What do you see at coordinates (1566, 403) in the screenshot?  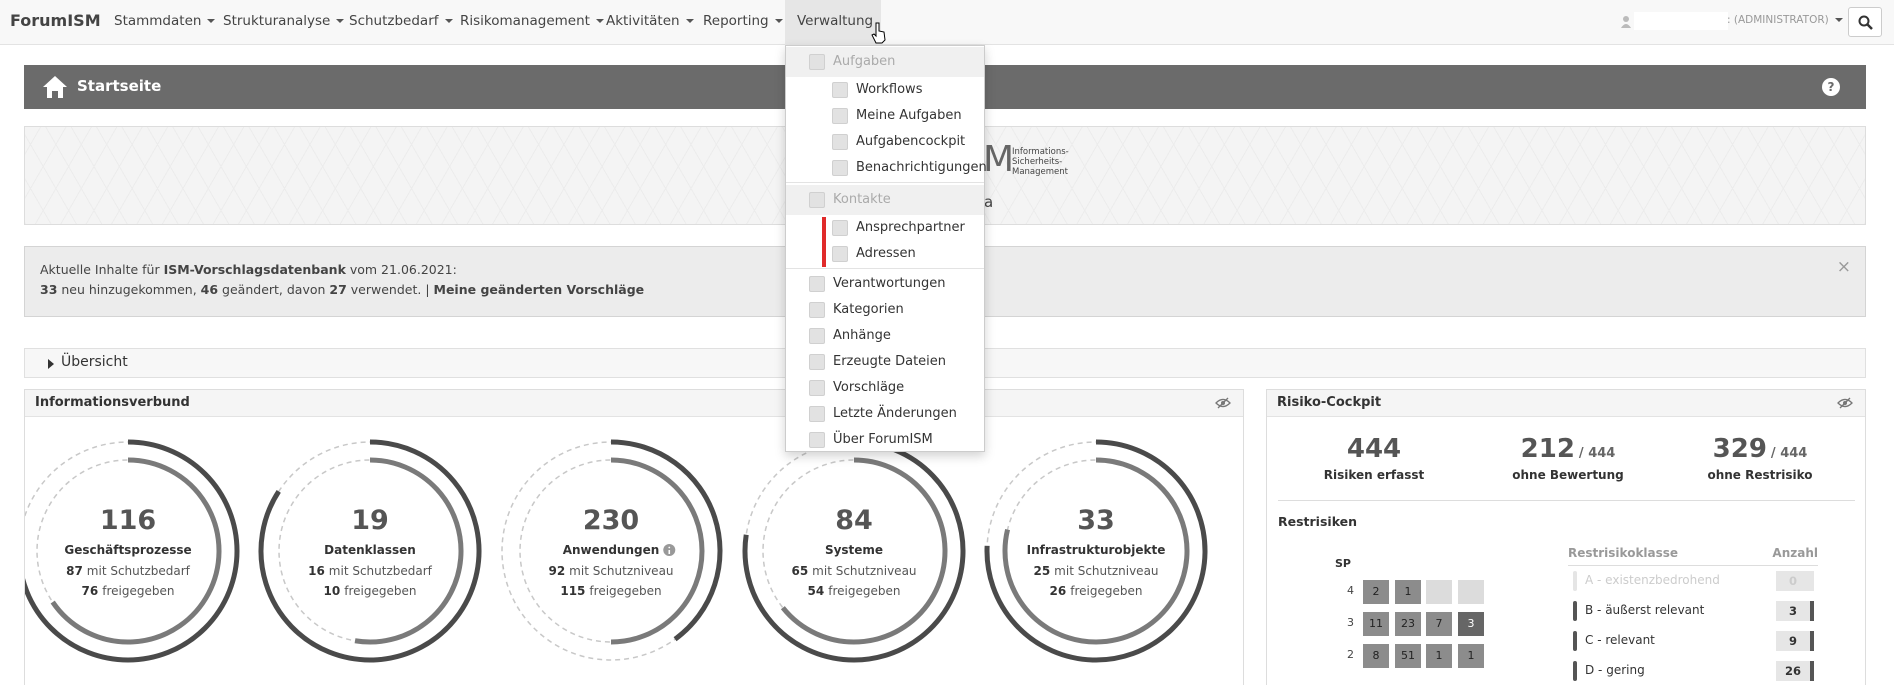 I see `panel-header: Risiko-Cockpit` at bounding box center [1566, 403].